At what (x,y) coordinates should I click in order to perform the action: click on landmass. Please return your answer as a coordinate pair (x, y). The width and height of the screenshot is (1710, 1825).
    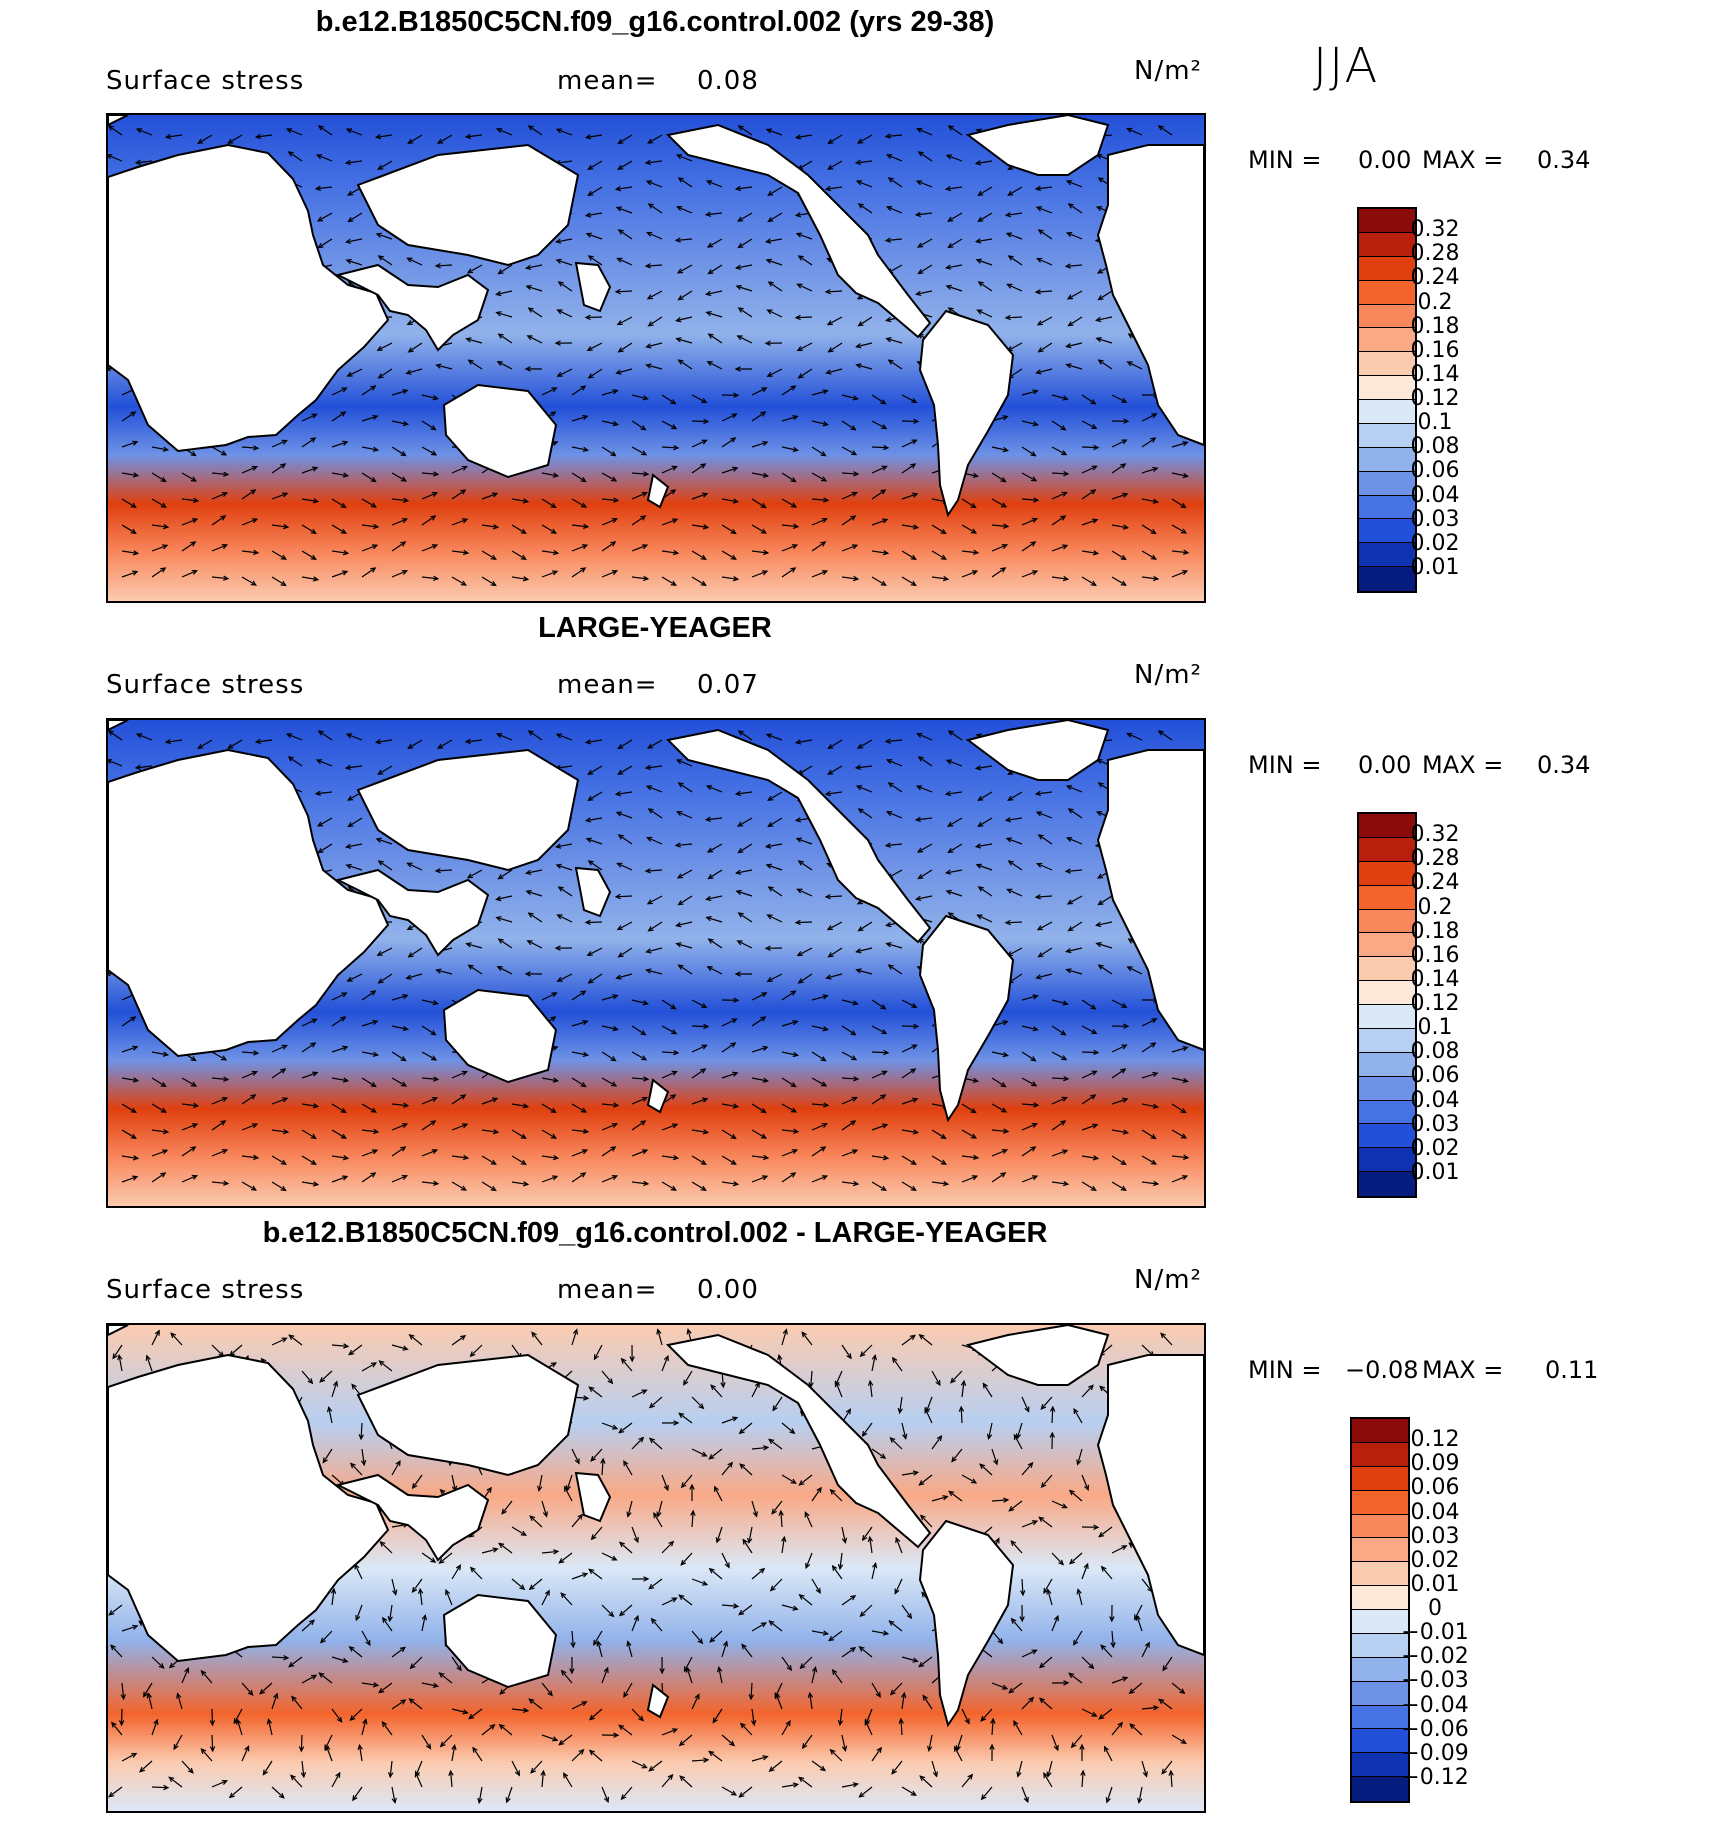
    Looking at the image, I should click on (966, 1018).